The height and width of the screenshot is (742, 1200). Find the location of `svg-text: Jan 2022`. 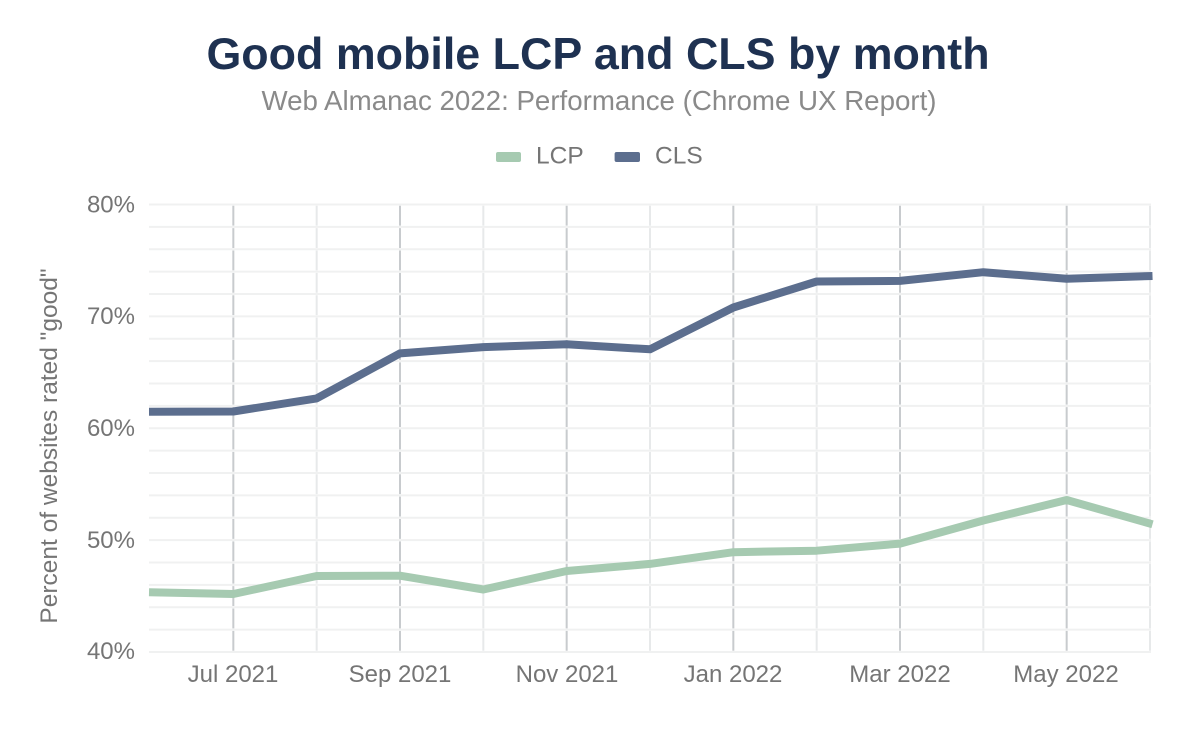

svg-text: Jan 2022 is located at coordinates (733, 674).